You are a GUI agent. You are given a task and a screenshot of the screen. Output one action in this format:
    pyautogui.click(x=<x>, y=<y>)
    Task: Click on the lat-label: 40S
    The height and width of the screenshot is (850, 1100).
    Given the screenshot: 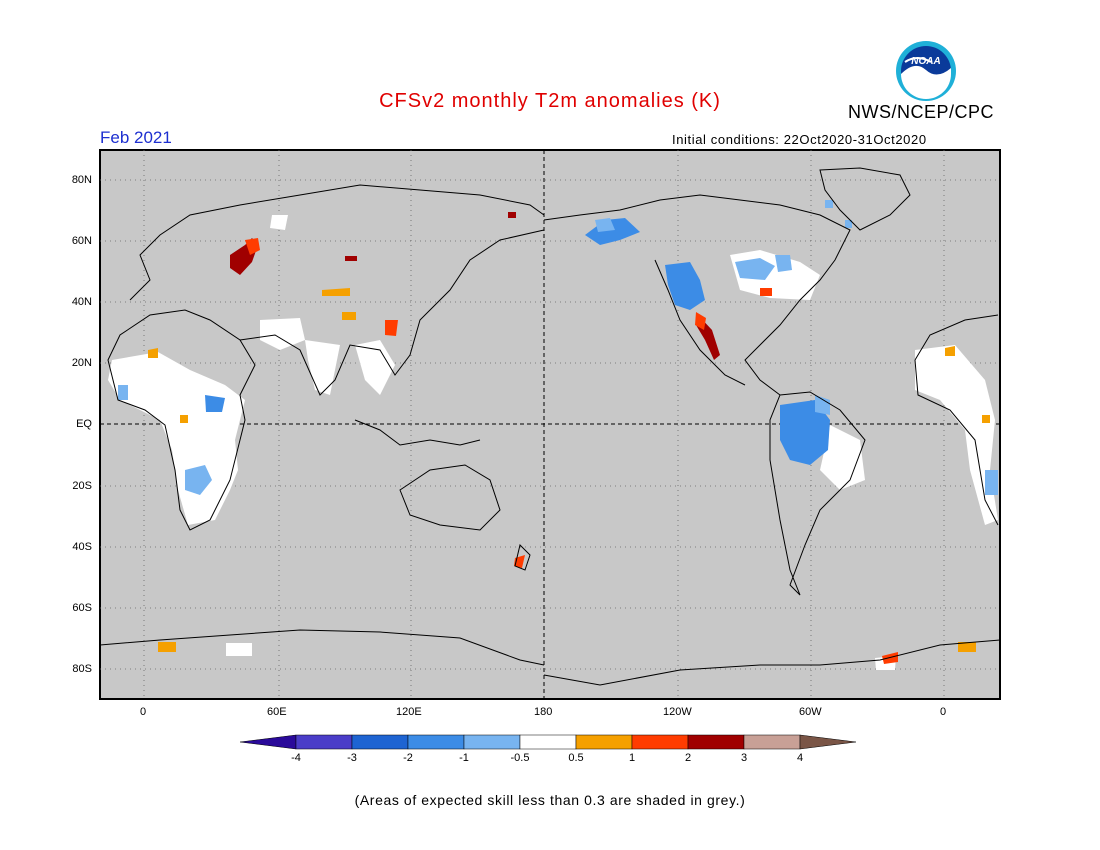 What is the action you would take?
    pyautogui.click(x=82, y=547)
    